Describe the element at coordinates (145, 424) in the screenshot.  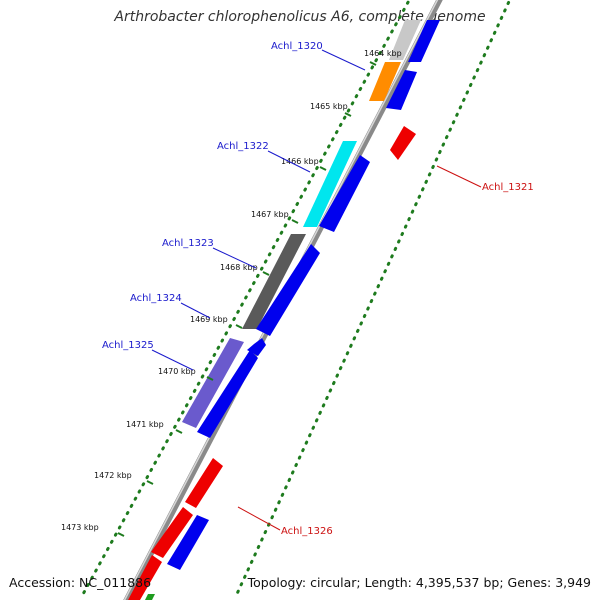
I see `scale-tick-label: 1471 kbp` at that location.